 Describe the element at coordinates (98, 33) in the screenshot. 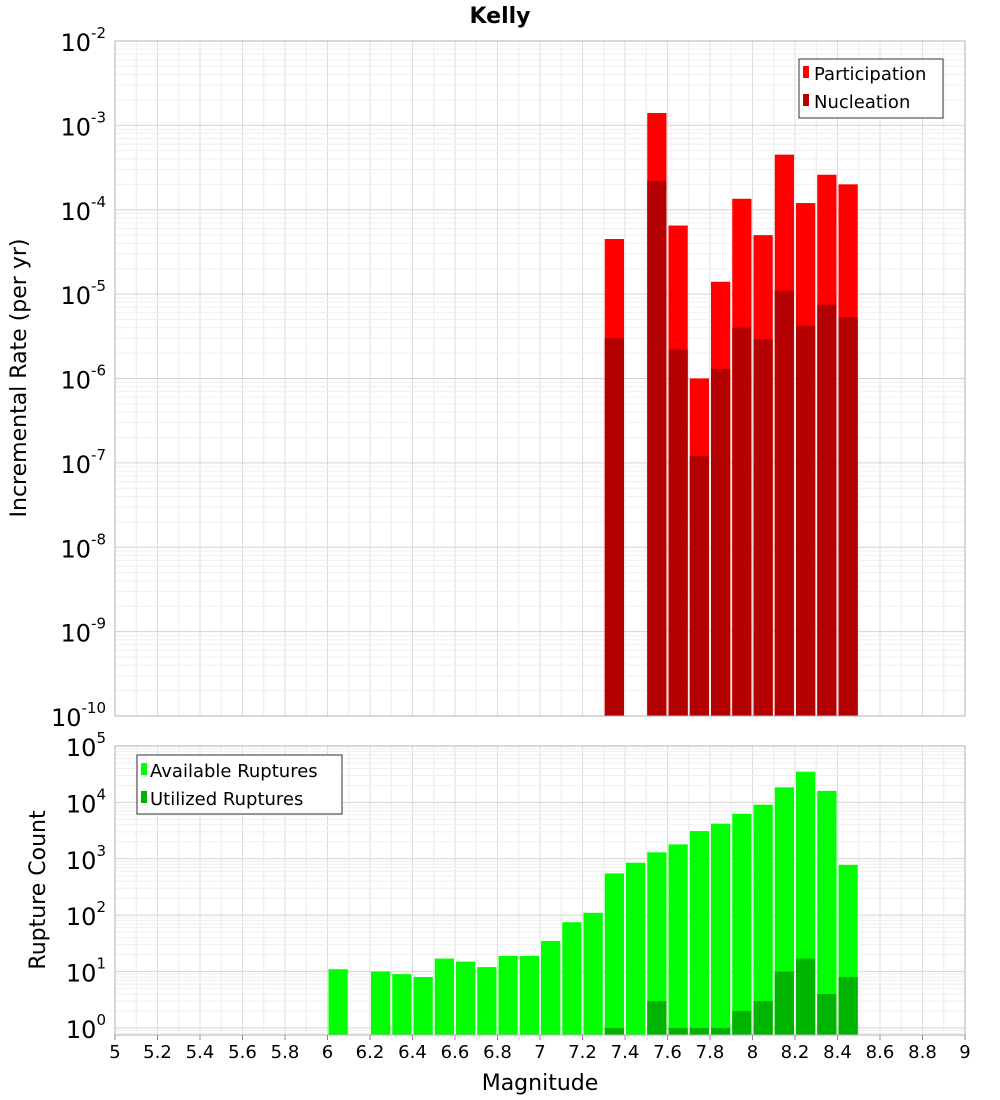

I see `rate-y-tick-exponent: -2` at that location.